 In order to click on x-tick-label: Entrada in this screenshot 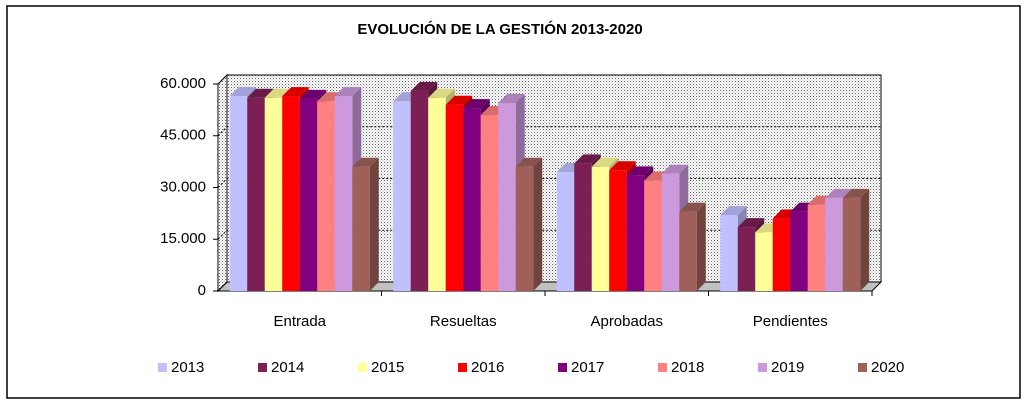, I will do `click(299, 321)`.